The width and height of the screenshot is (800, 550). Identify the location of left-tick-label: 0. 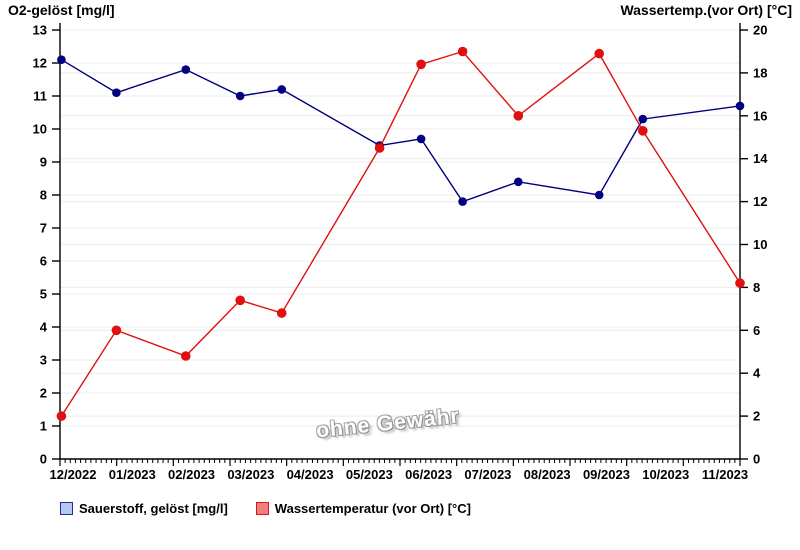
(43, 459).